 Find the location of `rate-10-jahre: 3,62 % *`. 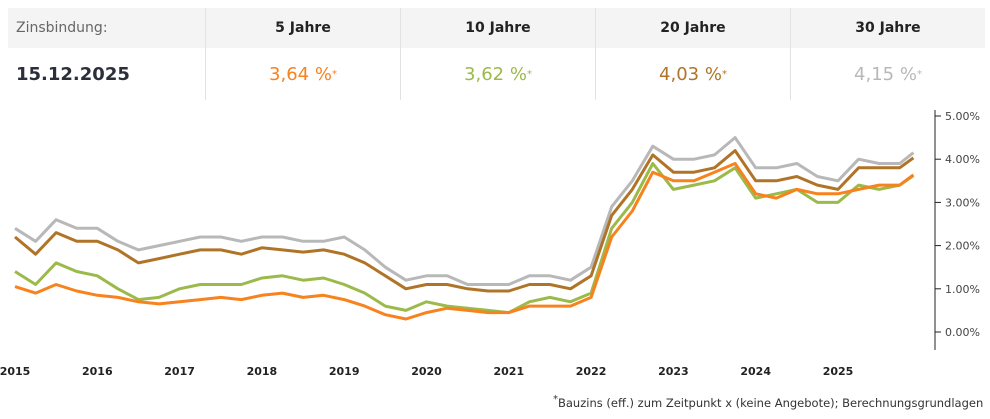

rate-10-jahre: 3,62 % * is located at coordinates (497, 74).